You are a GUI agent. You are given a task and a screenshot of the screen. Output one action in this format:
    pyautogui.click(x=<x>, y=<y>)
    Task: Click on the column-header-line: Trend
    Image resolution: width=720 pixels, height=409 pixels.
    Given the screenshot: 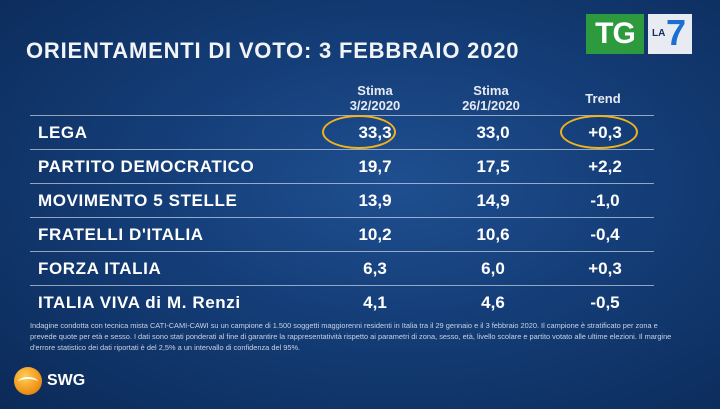 What is the action you would take?
    pyautogui.click(x=603, y=98)
    